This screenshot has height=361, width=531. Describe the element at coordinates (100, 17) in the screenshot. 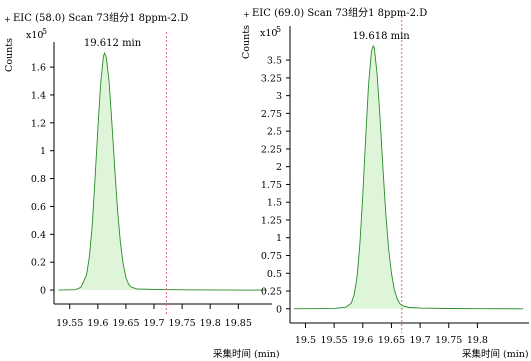

I see `chart-title: EIC (58.0) Scan 73组分1 8ppm-2.D` at that location.